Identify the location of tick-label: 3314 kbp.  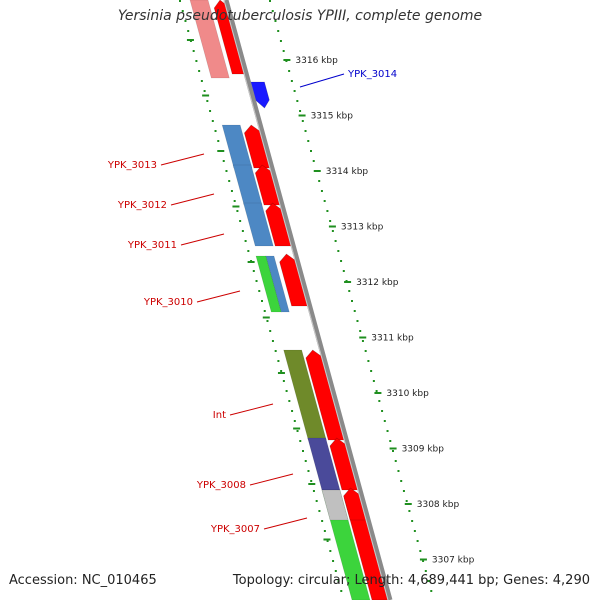
(347, 172).